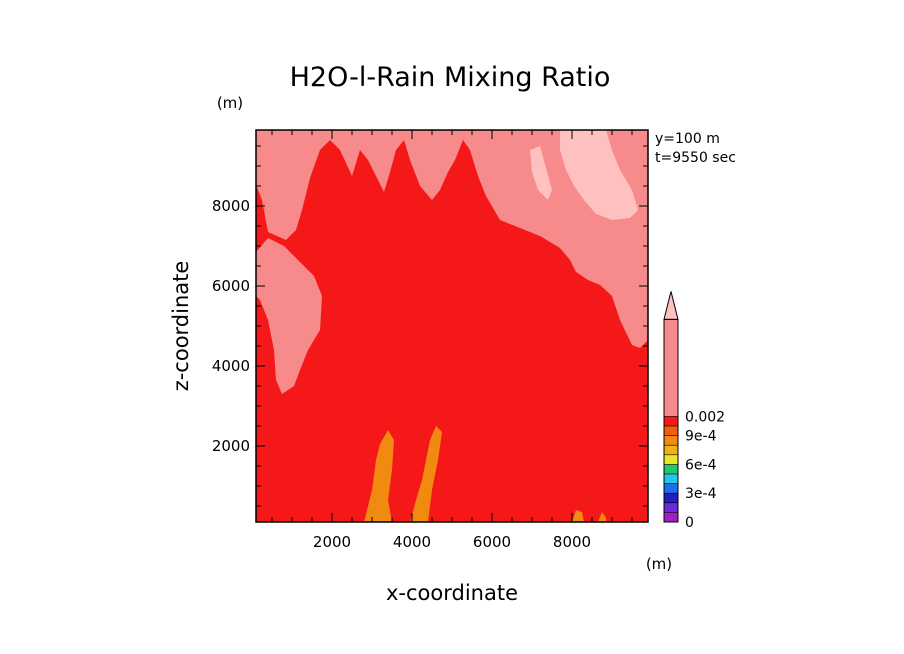  I want to click on colorbar, so click(671, 407).